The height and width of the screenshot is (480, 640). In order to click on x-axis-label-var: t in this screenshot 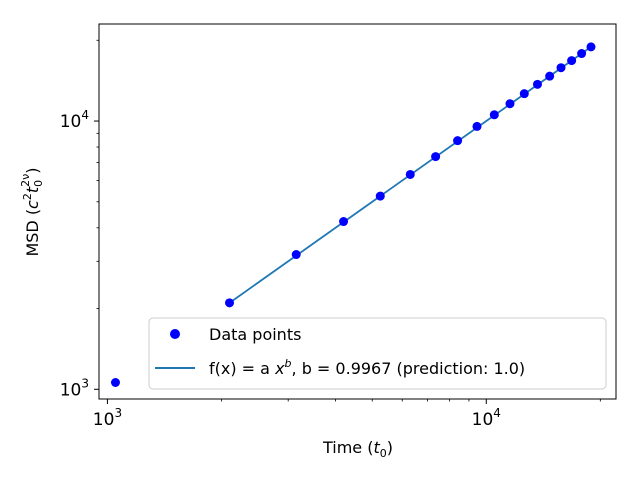, I will do `click(376, 447)`.